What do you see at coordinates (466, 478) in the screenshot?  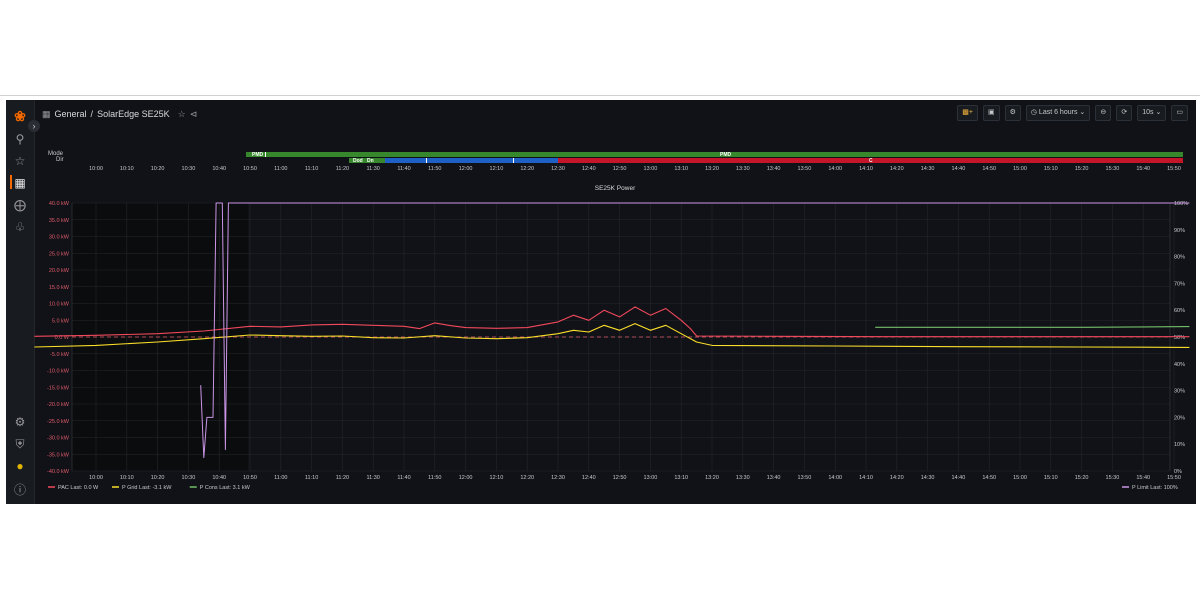 I see `x-tick-label: 12:00` at bounding box center [466, 478].